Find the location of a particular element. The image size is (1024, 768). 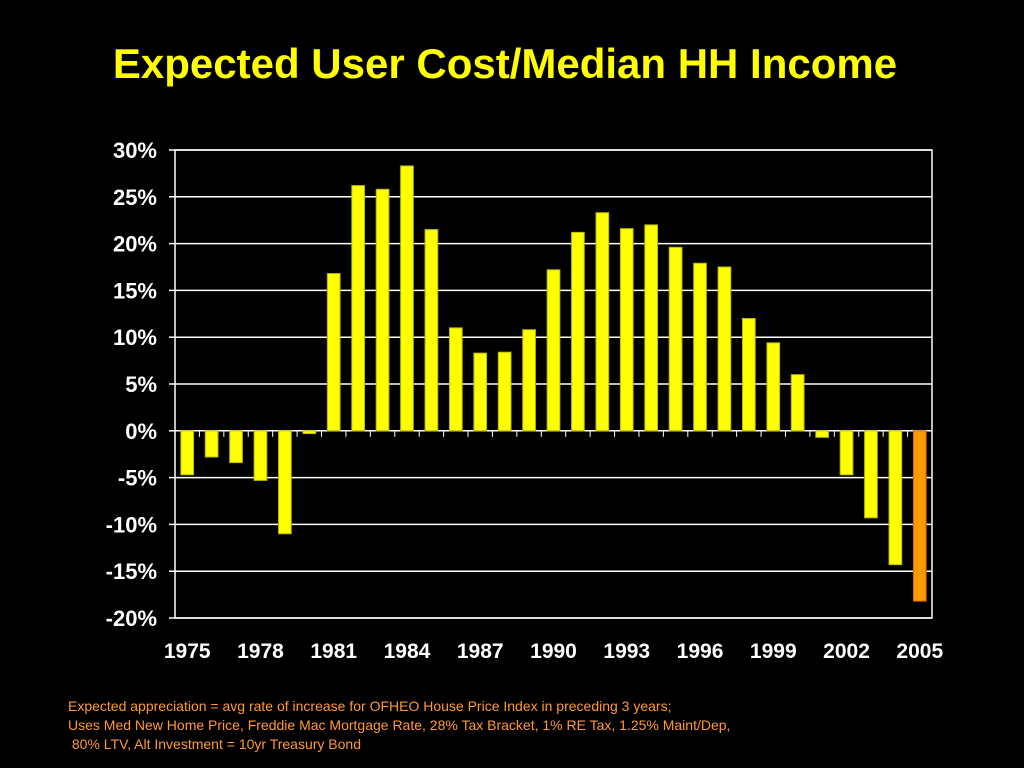

x-tick-label: 1996 is located at coordinates (700, 651).